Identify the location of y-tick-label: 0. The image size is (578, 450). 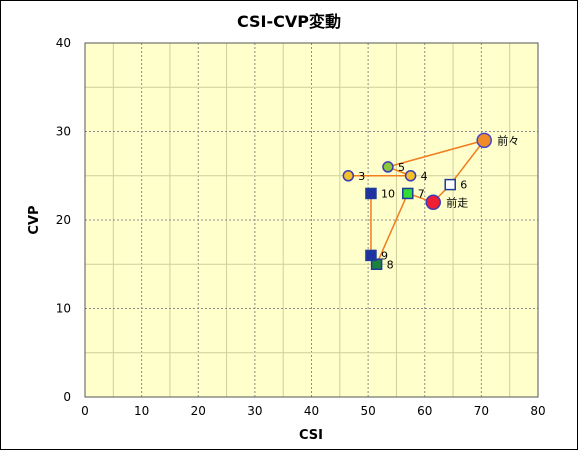
(67, 397).